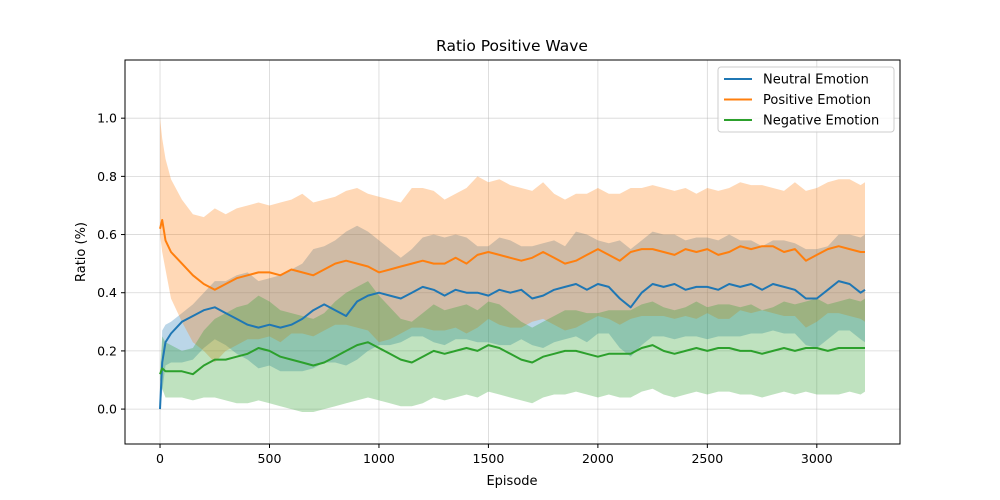  I want to click on x-axis-label: Episode, so click(511, 481).